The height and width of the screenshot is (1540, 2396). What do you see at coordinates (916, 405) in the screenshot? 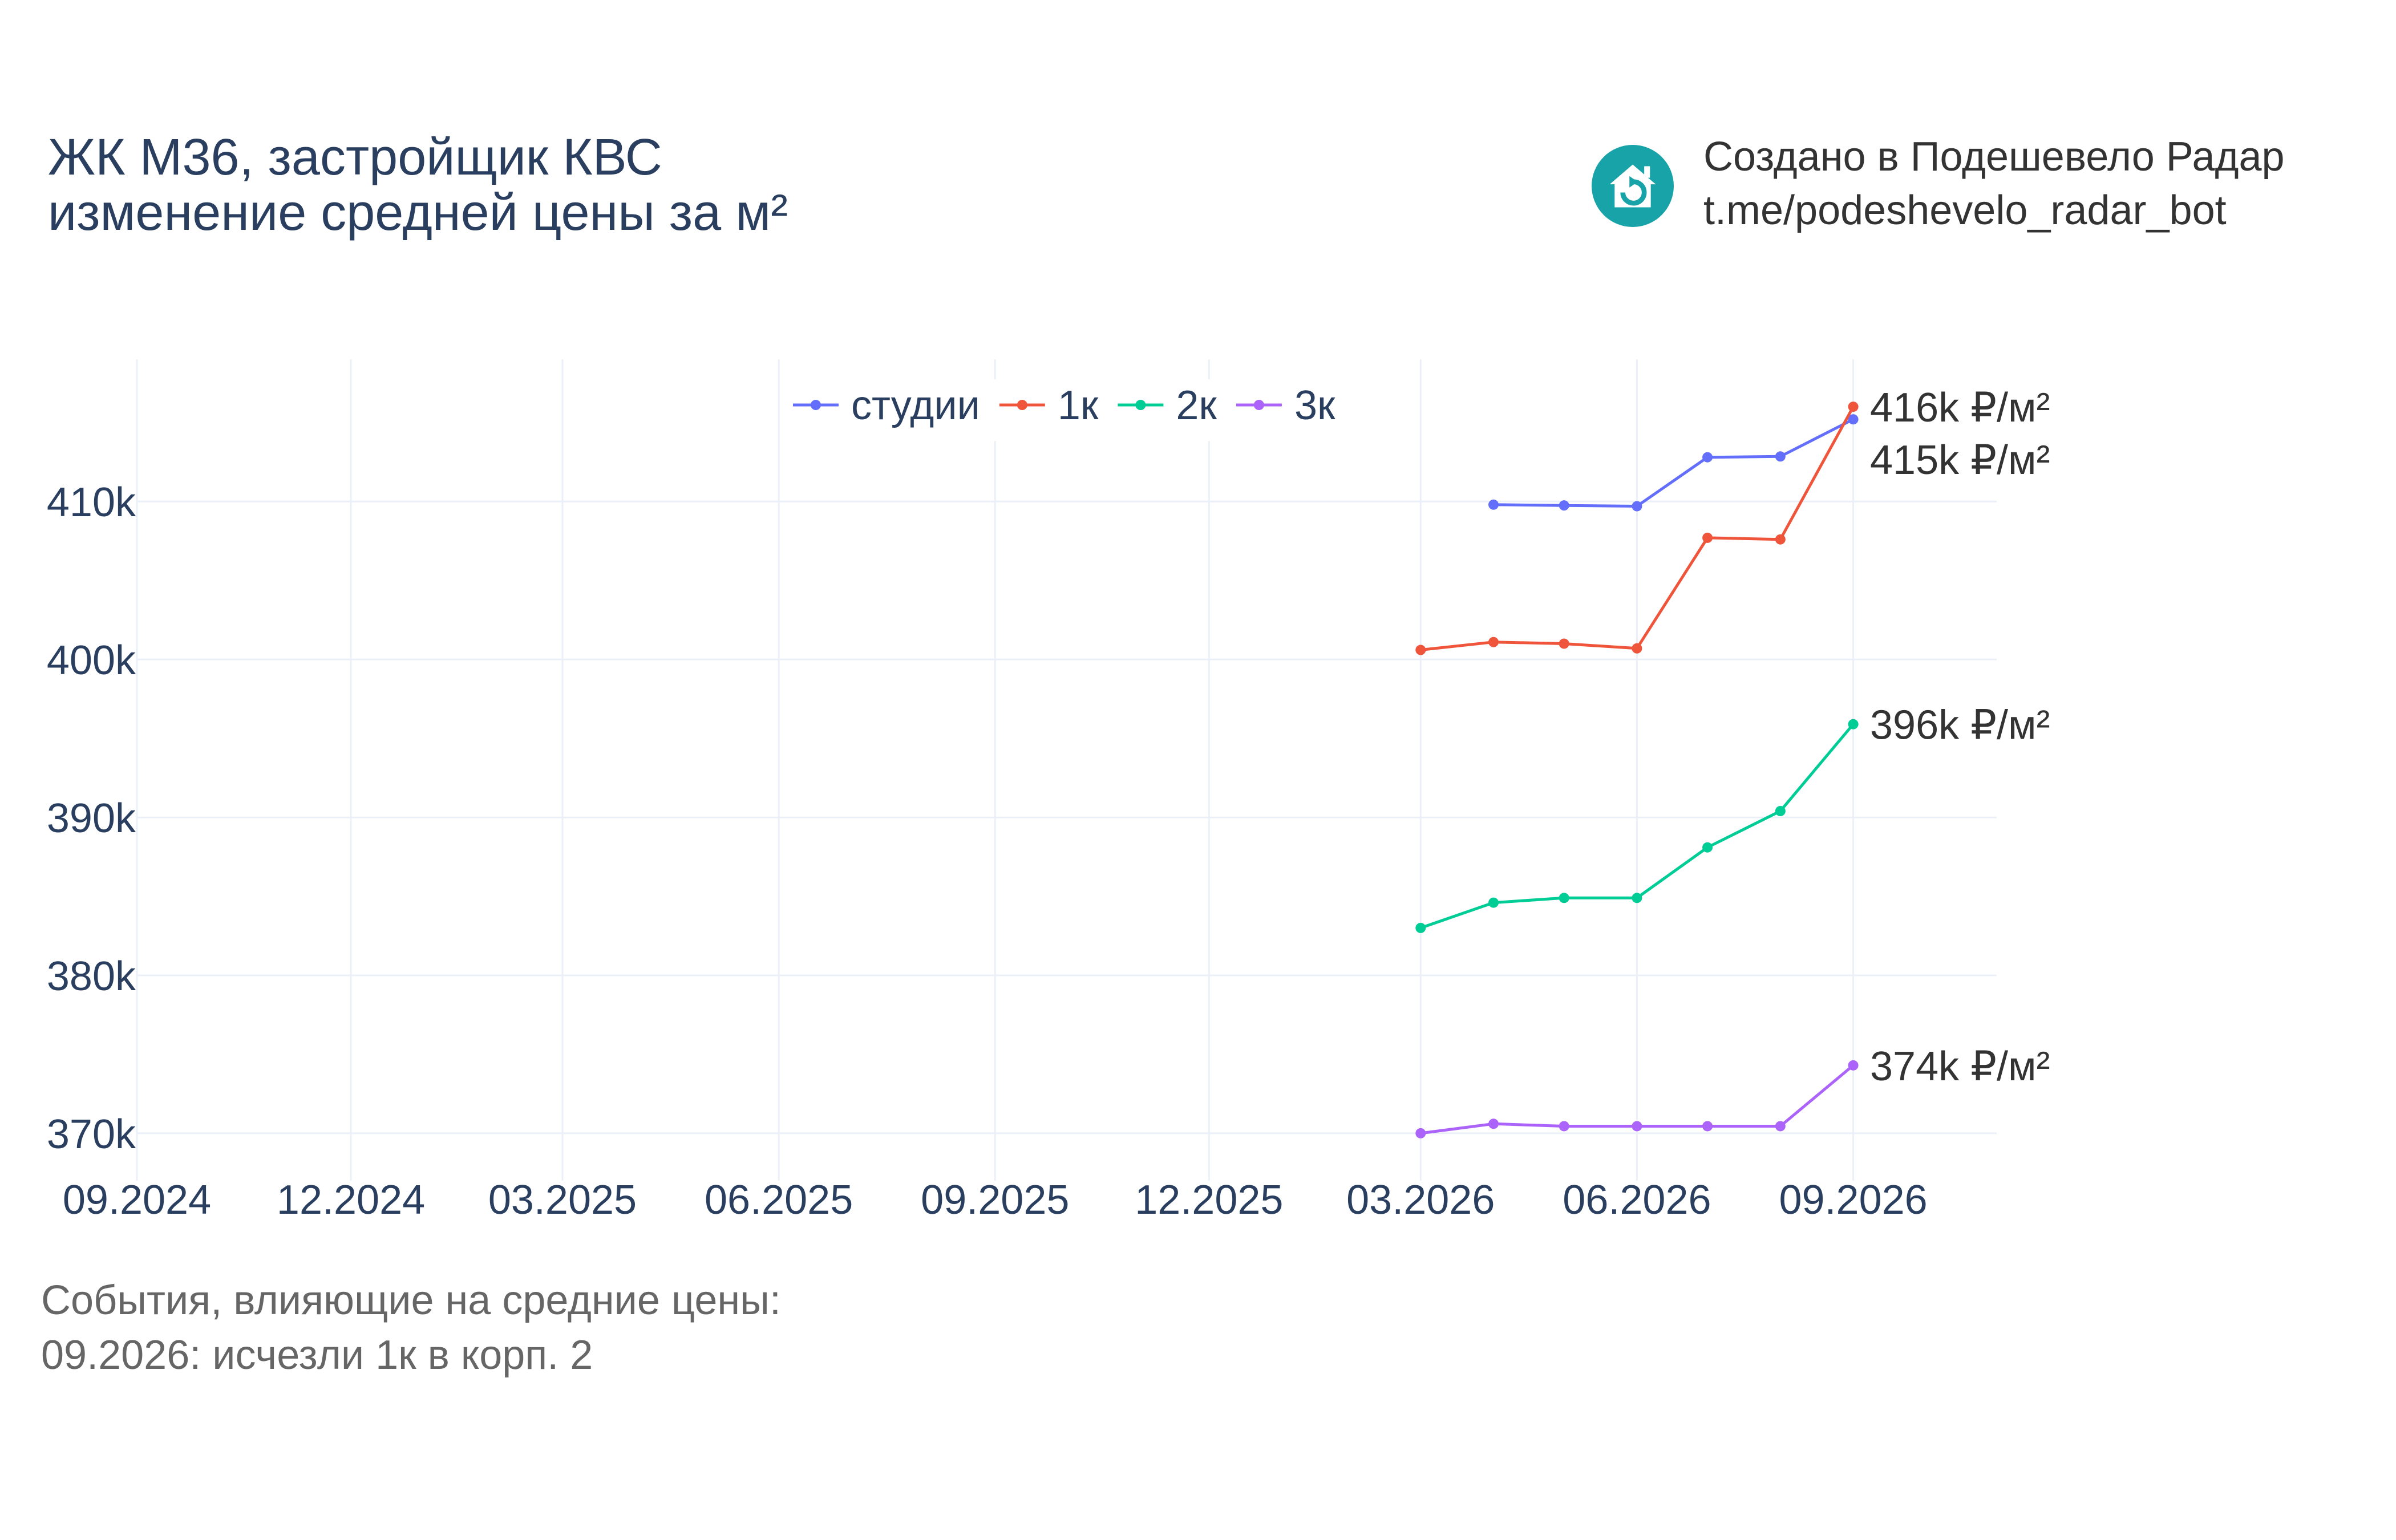
I see `legend-label: студии` at bounding box center [916, 405].